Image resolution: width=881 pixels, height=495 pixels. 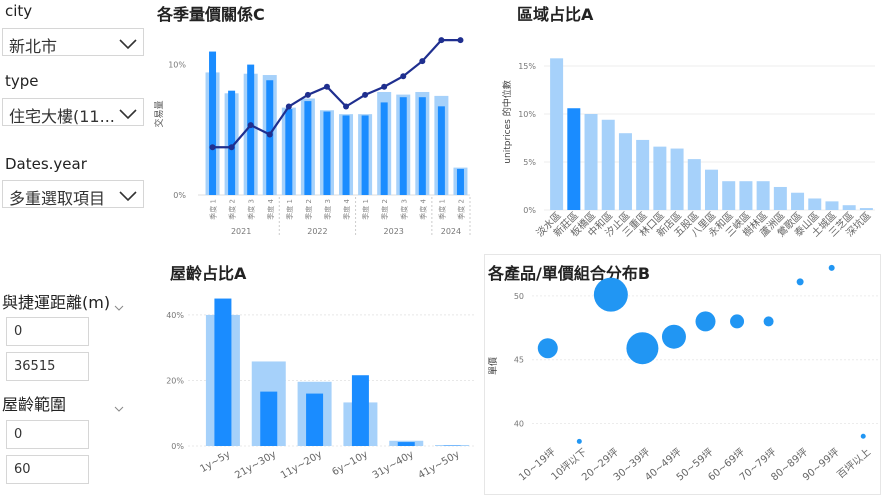 What do you see at coordinates (47, 331) in the screenshot?
I see `distance-min-input: 0` at bounding box center [47, 331].